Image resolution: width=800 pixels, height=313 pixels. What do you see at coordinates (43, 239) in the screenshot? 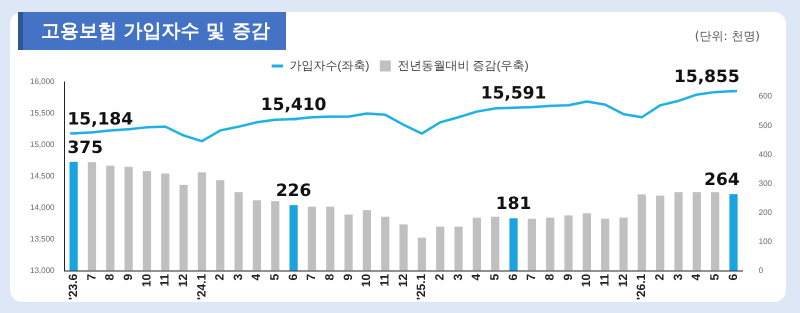
I see `y-tick-label: 13,500` at bounding box center [43, 239].